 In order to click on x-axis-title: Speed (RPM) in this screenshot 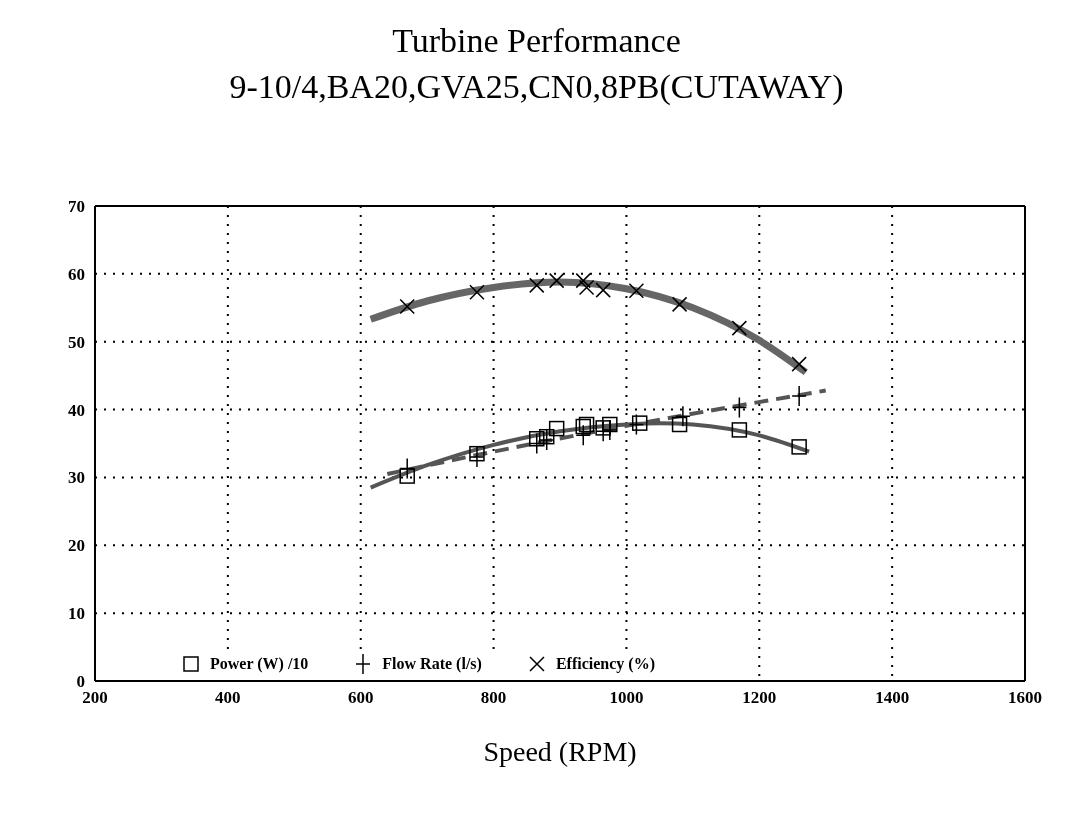, I will do `click(560, 751)`.